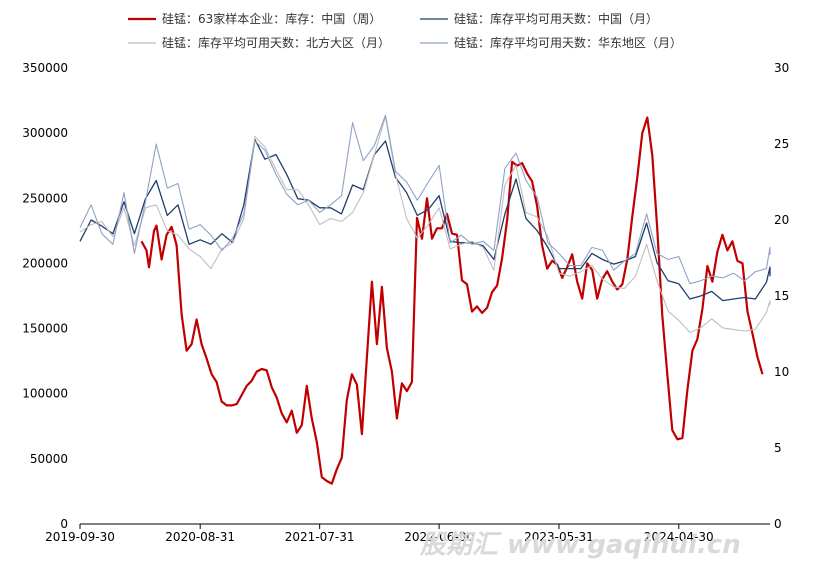 The width and height of the screenshot is (822, 571). Describe the element at coordinates (568, 42) in the screenshot. I see `legend-label: 硅锰：库存平均可用天数：华东地区（月）` at that location.